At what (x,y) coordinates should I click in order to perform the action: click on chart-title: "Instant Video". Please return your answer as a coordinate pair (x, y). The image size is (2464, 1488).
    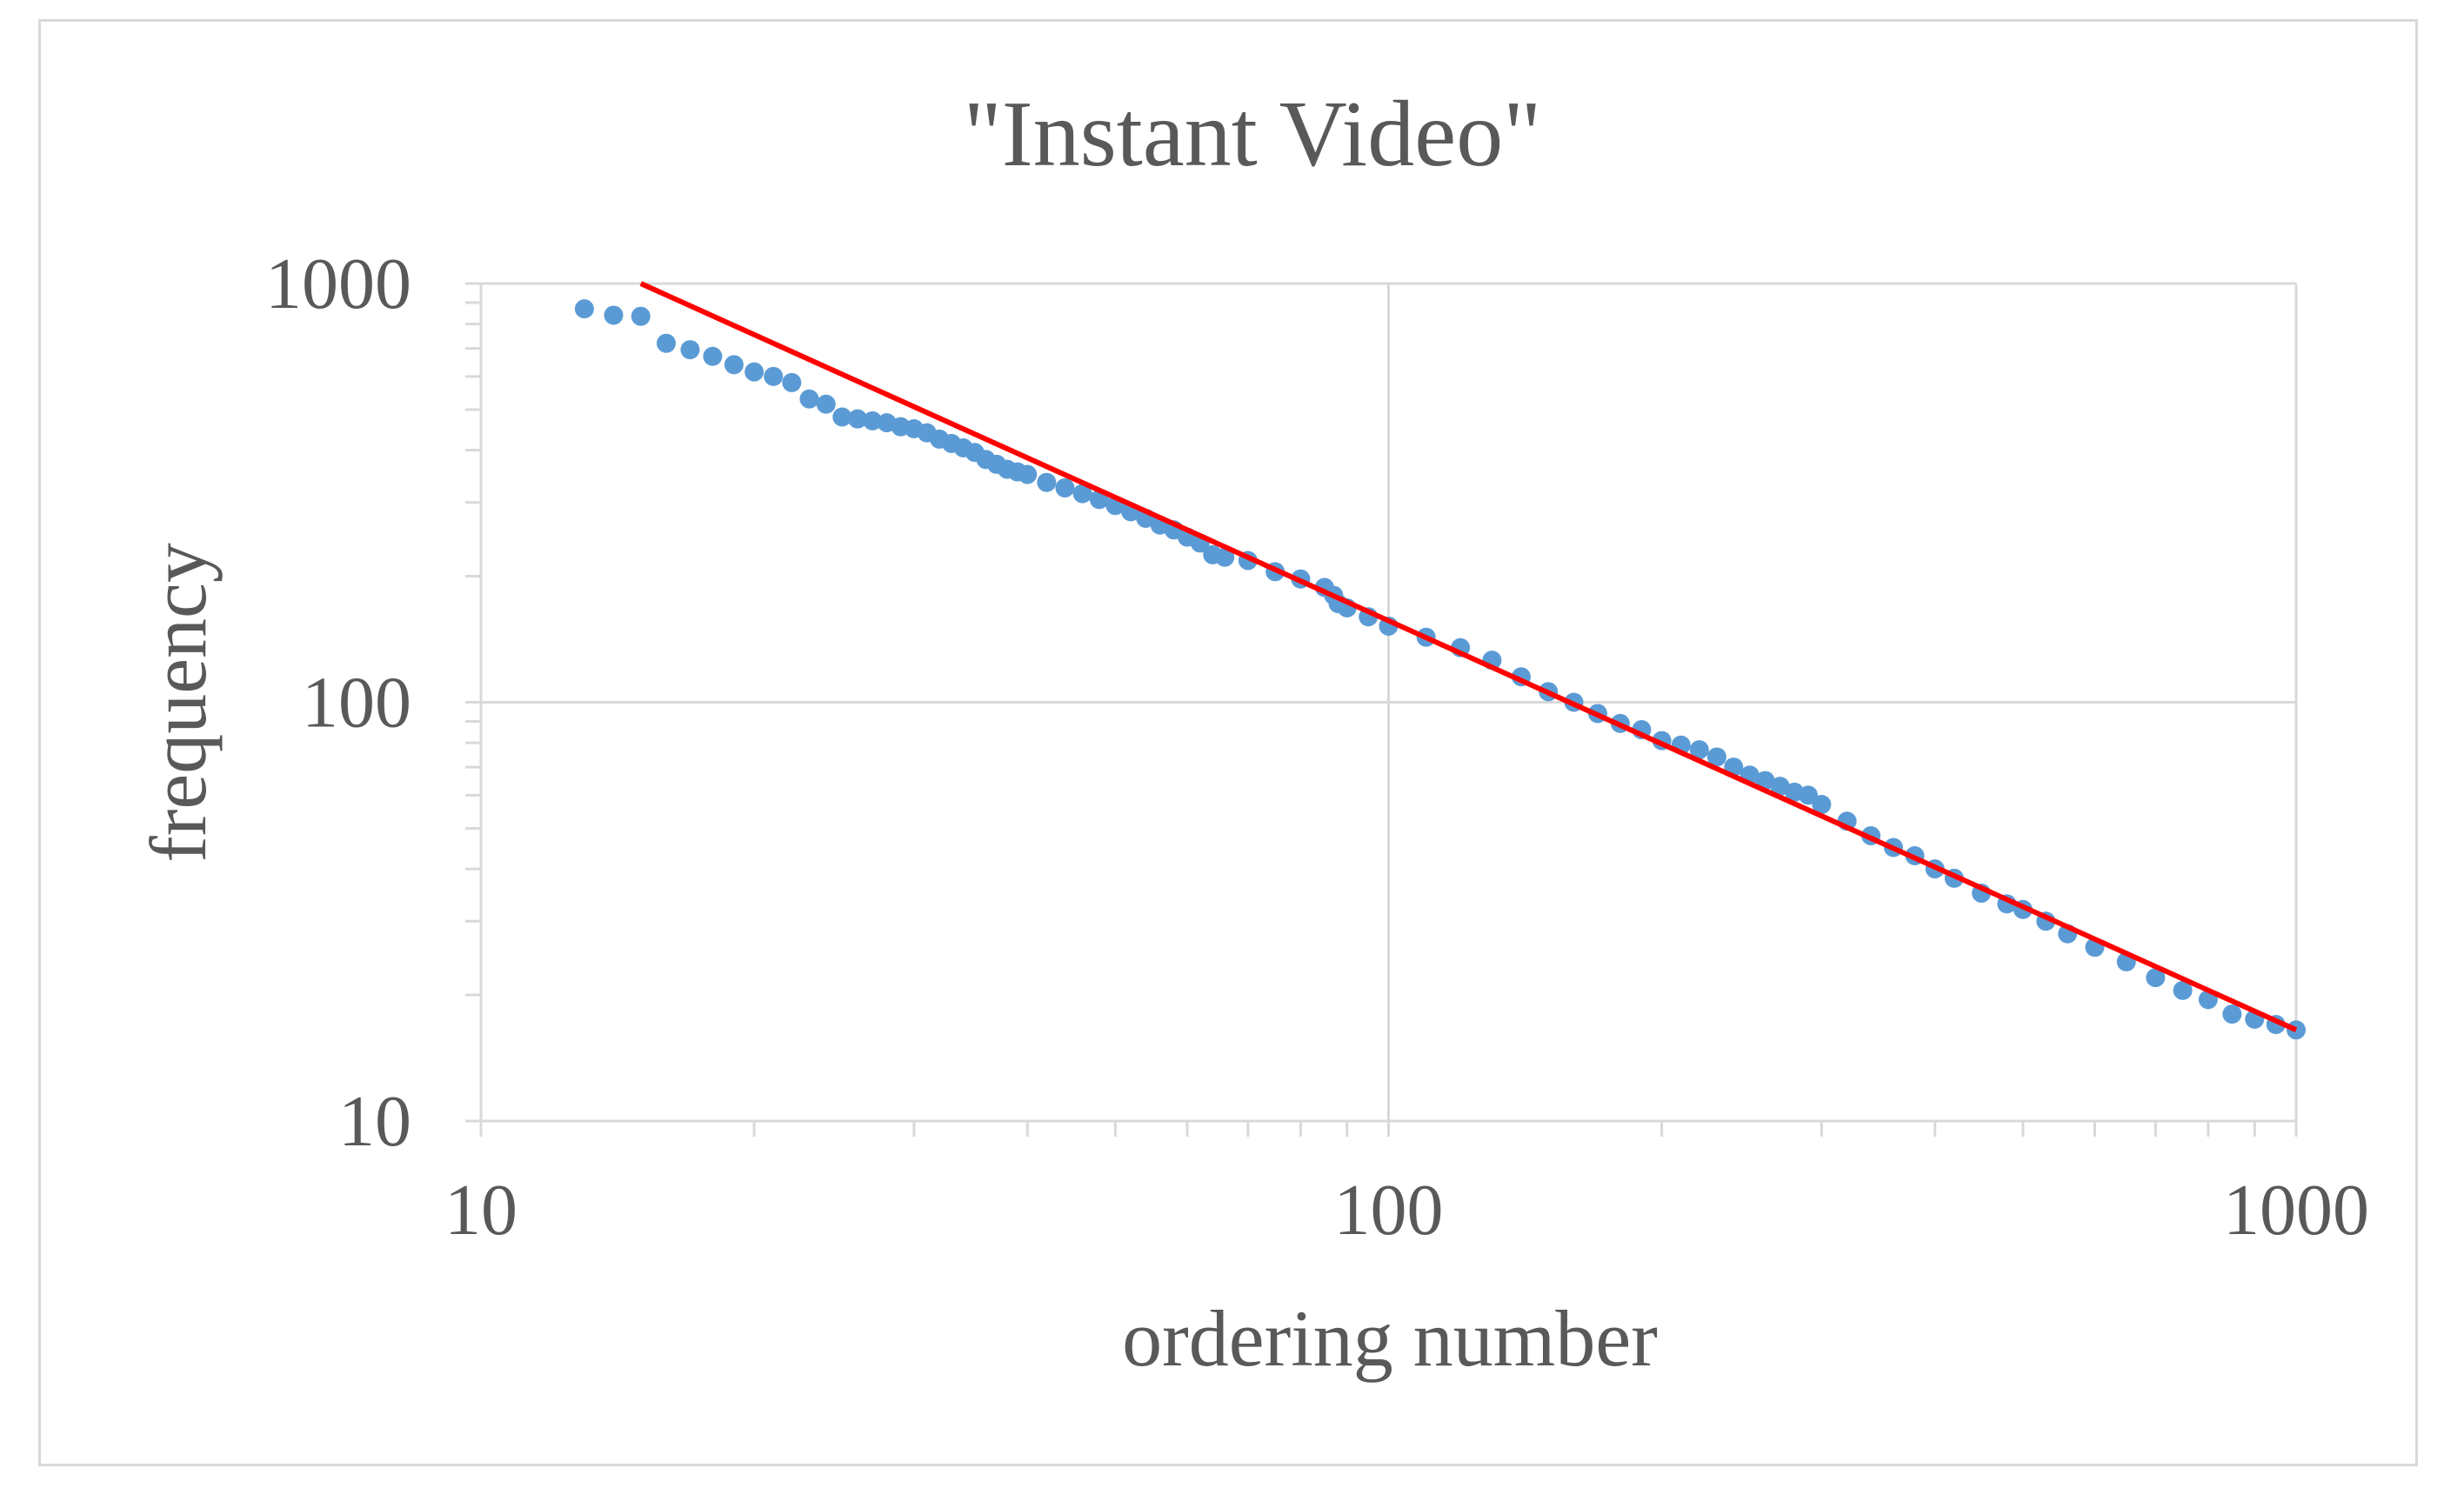
    Looking at the image, I should click on (1253, 134).